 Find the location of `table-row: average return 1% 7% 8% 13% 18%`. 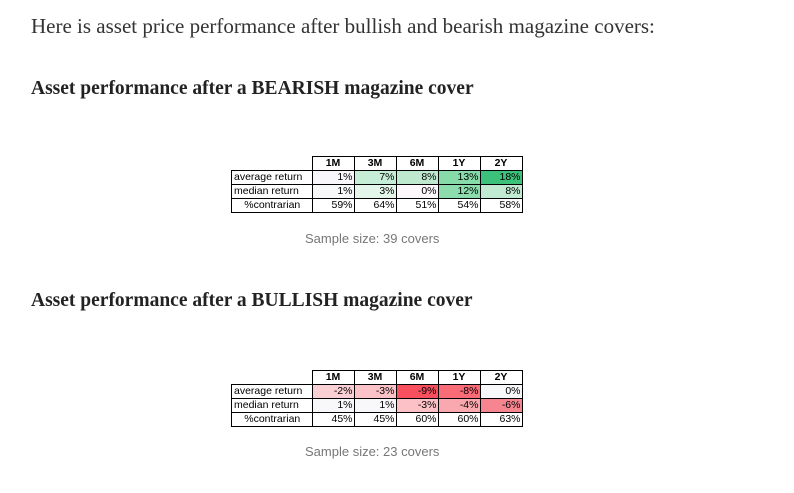

table-row: average return 1% 7% 8% 13% 18% is located at coordinates (377, 177).